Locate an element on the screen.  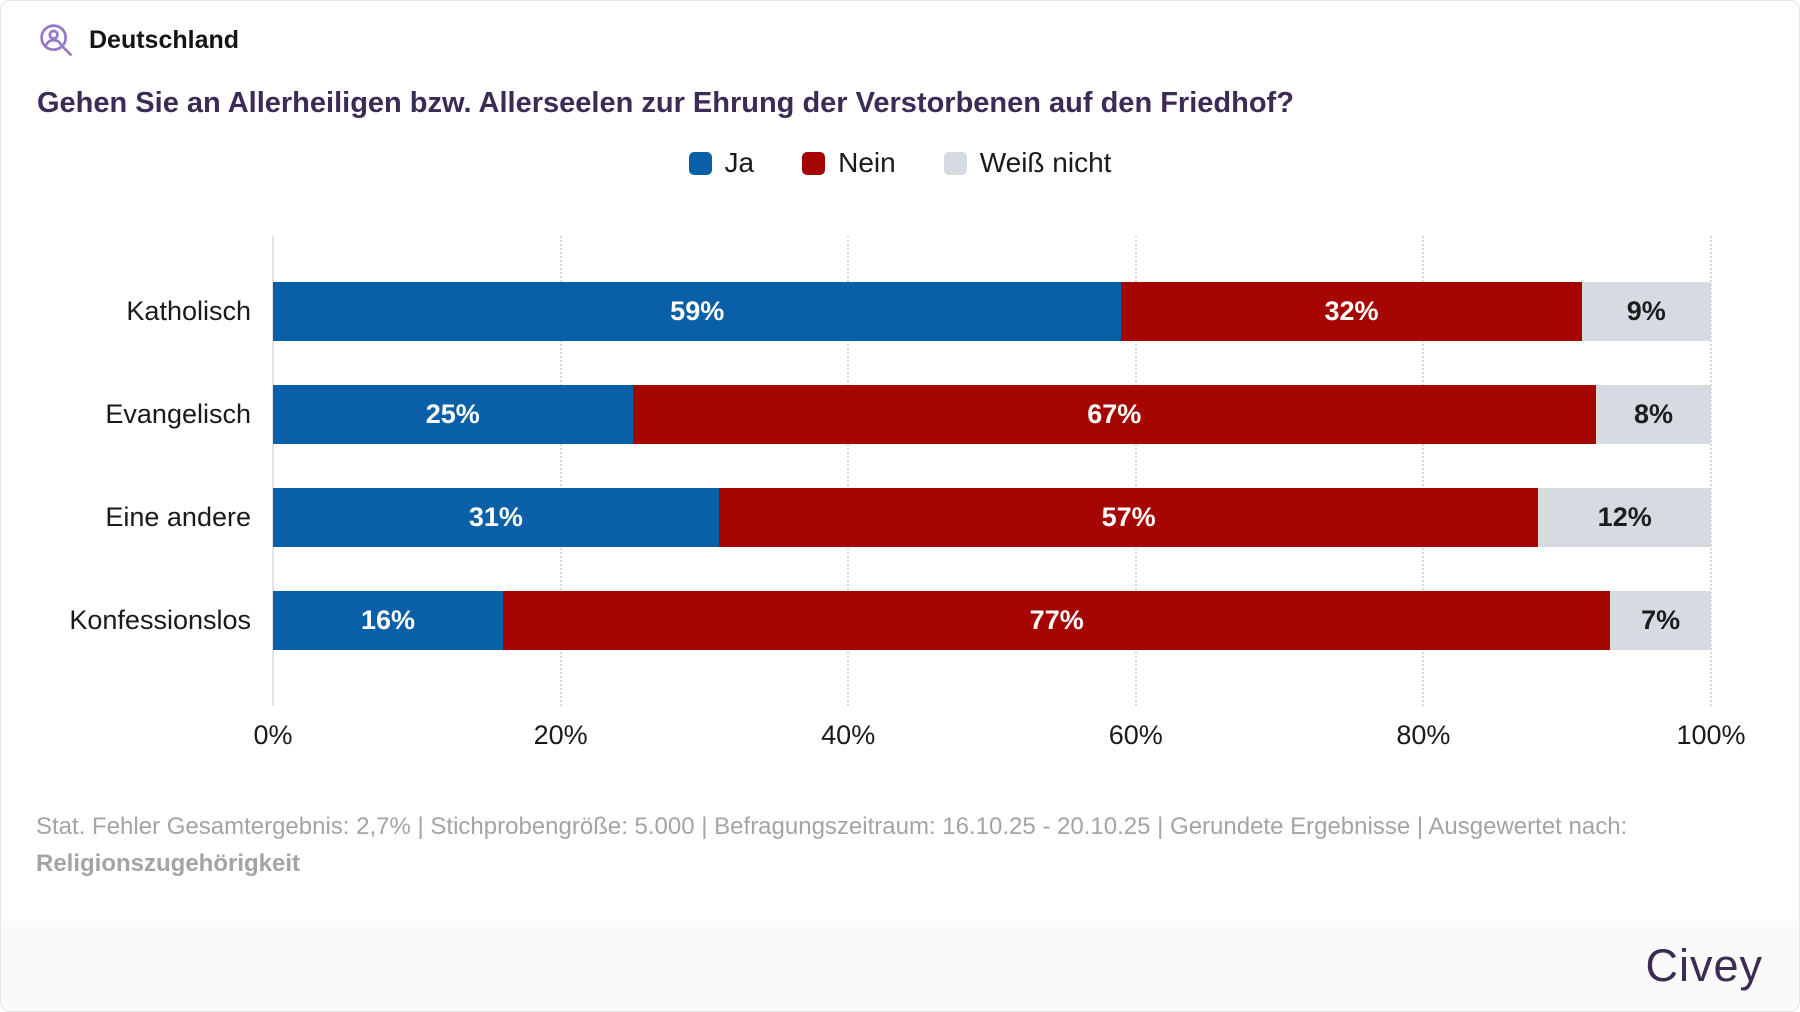
civey-logo: Civey is located at coordinates (1704, 965).